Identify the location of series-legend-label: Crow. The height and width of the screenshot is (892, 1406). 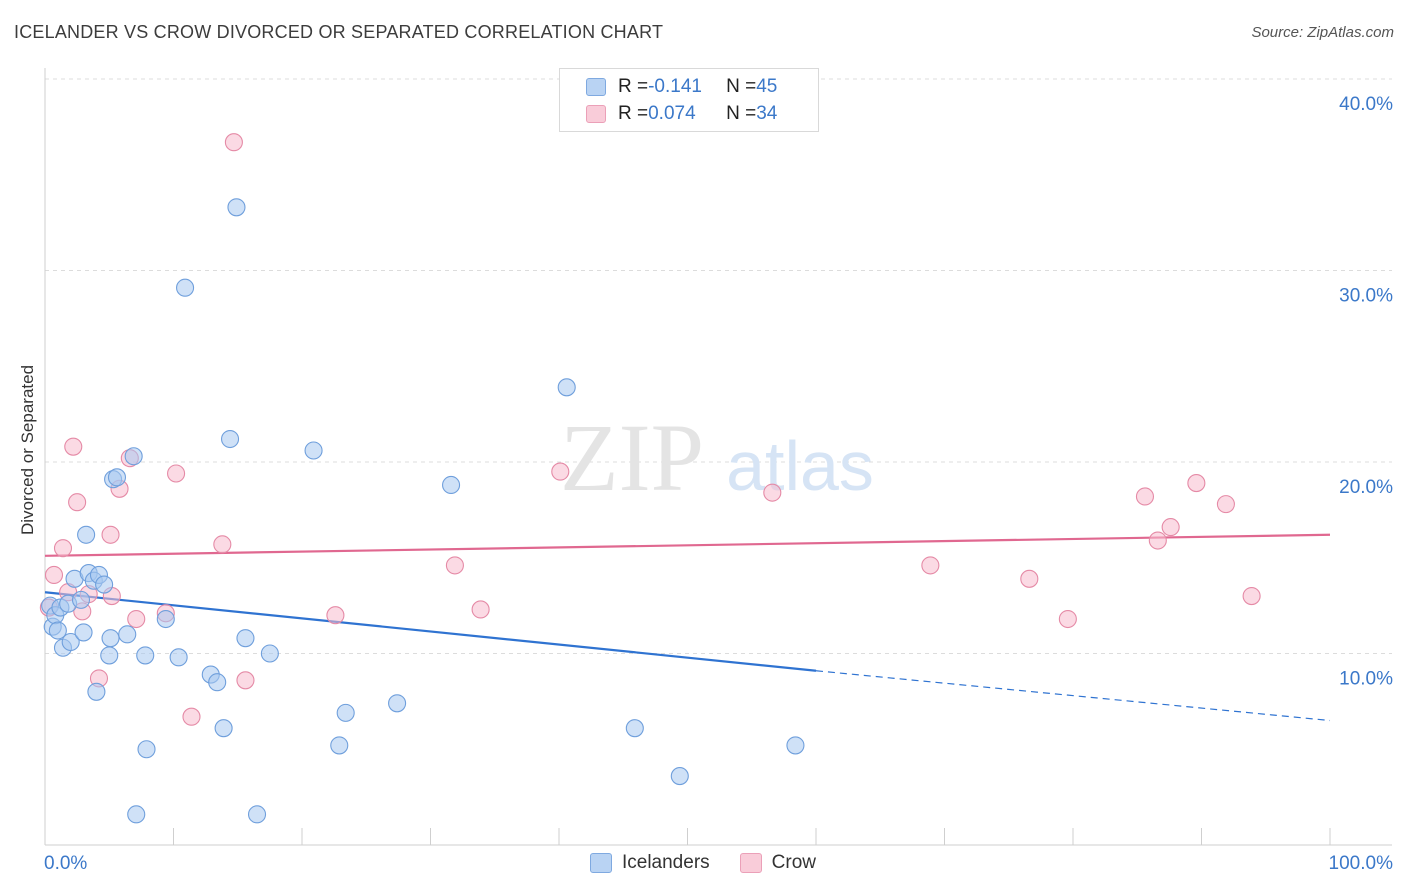
(793, 862).